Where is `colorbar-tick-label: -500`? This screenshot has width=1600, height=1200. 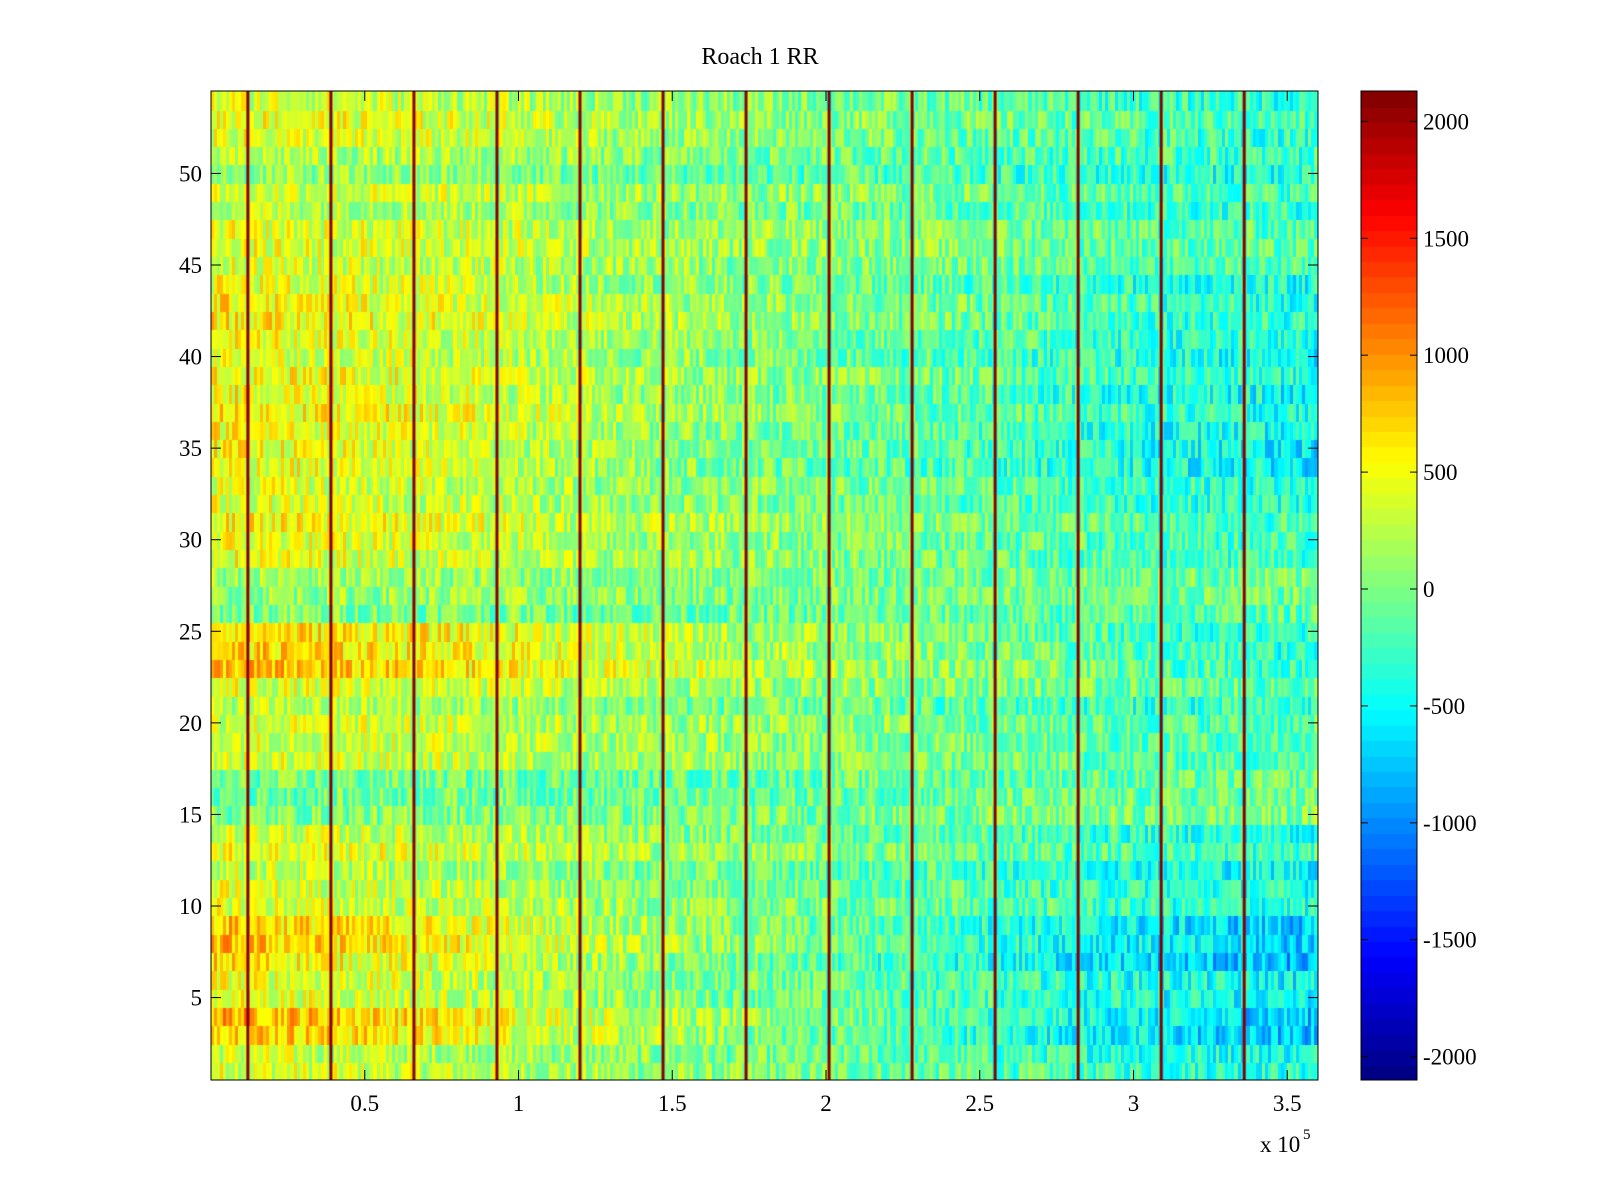 colorbar-tick-label: -500 is located at coordinates (1444, 706).